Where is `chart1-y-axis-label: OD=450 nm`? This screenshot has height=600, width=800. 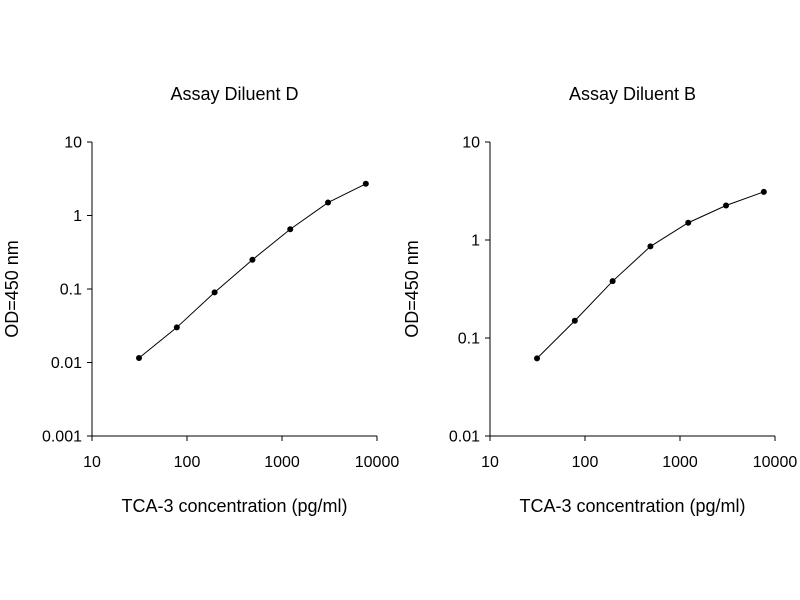 chart1-y-axis-label: OD=450 nm is located at coordinates (412, 289).